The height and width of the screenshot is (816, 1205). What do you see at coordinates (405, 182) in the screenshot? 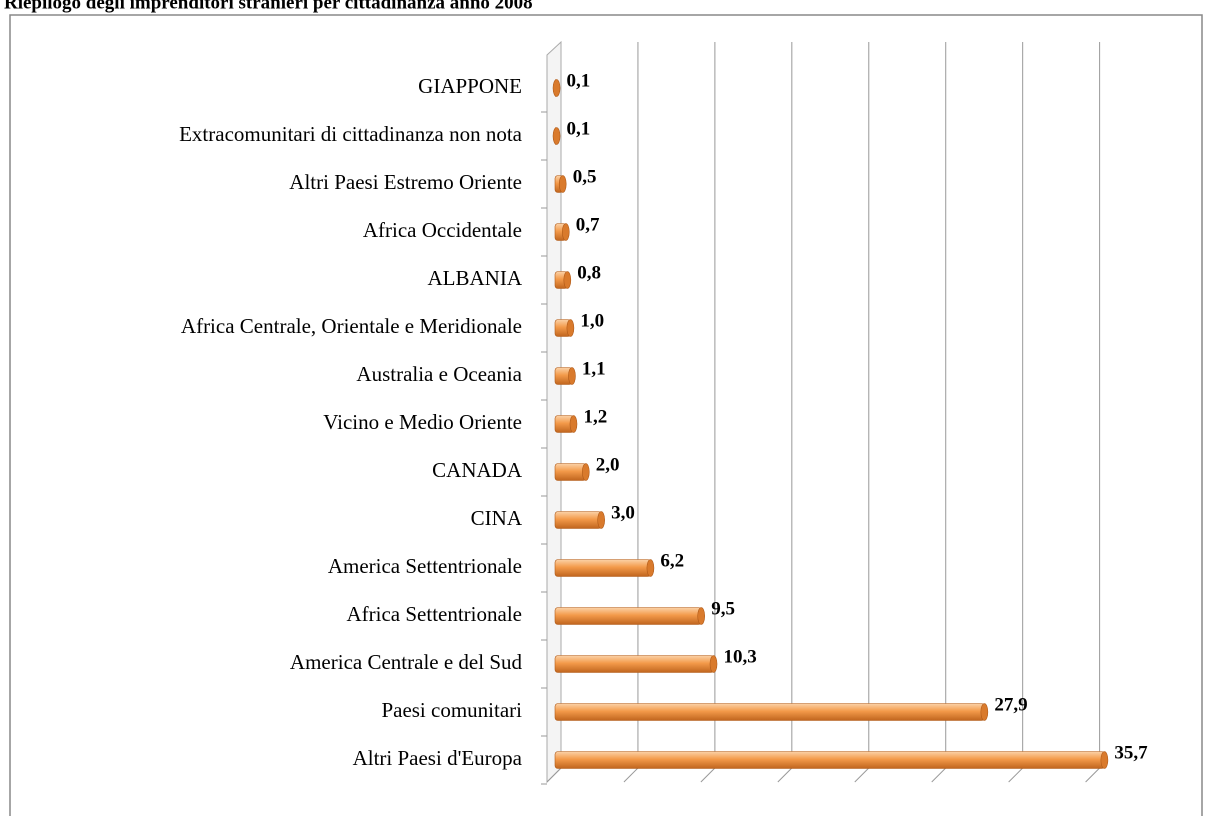
I see `y-tick-label: Altri Paesi Estremo Oriente` at bounding box center [405, 182].